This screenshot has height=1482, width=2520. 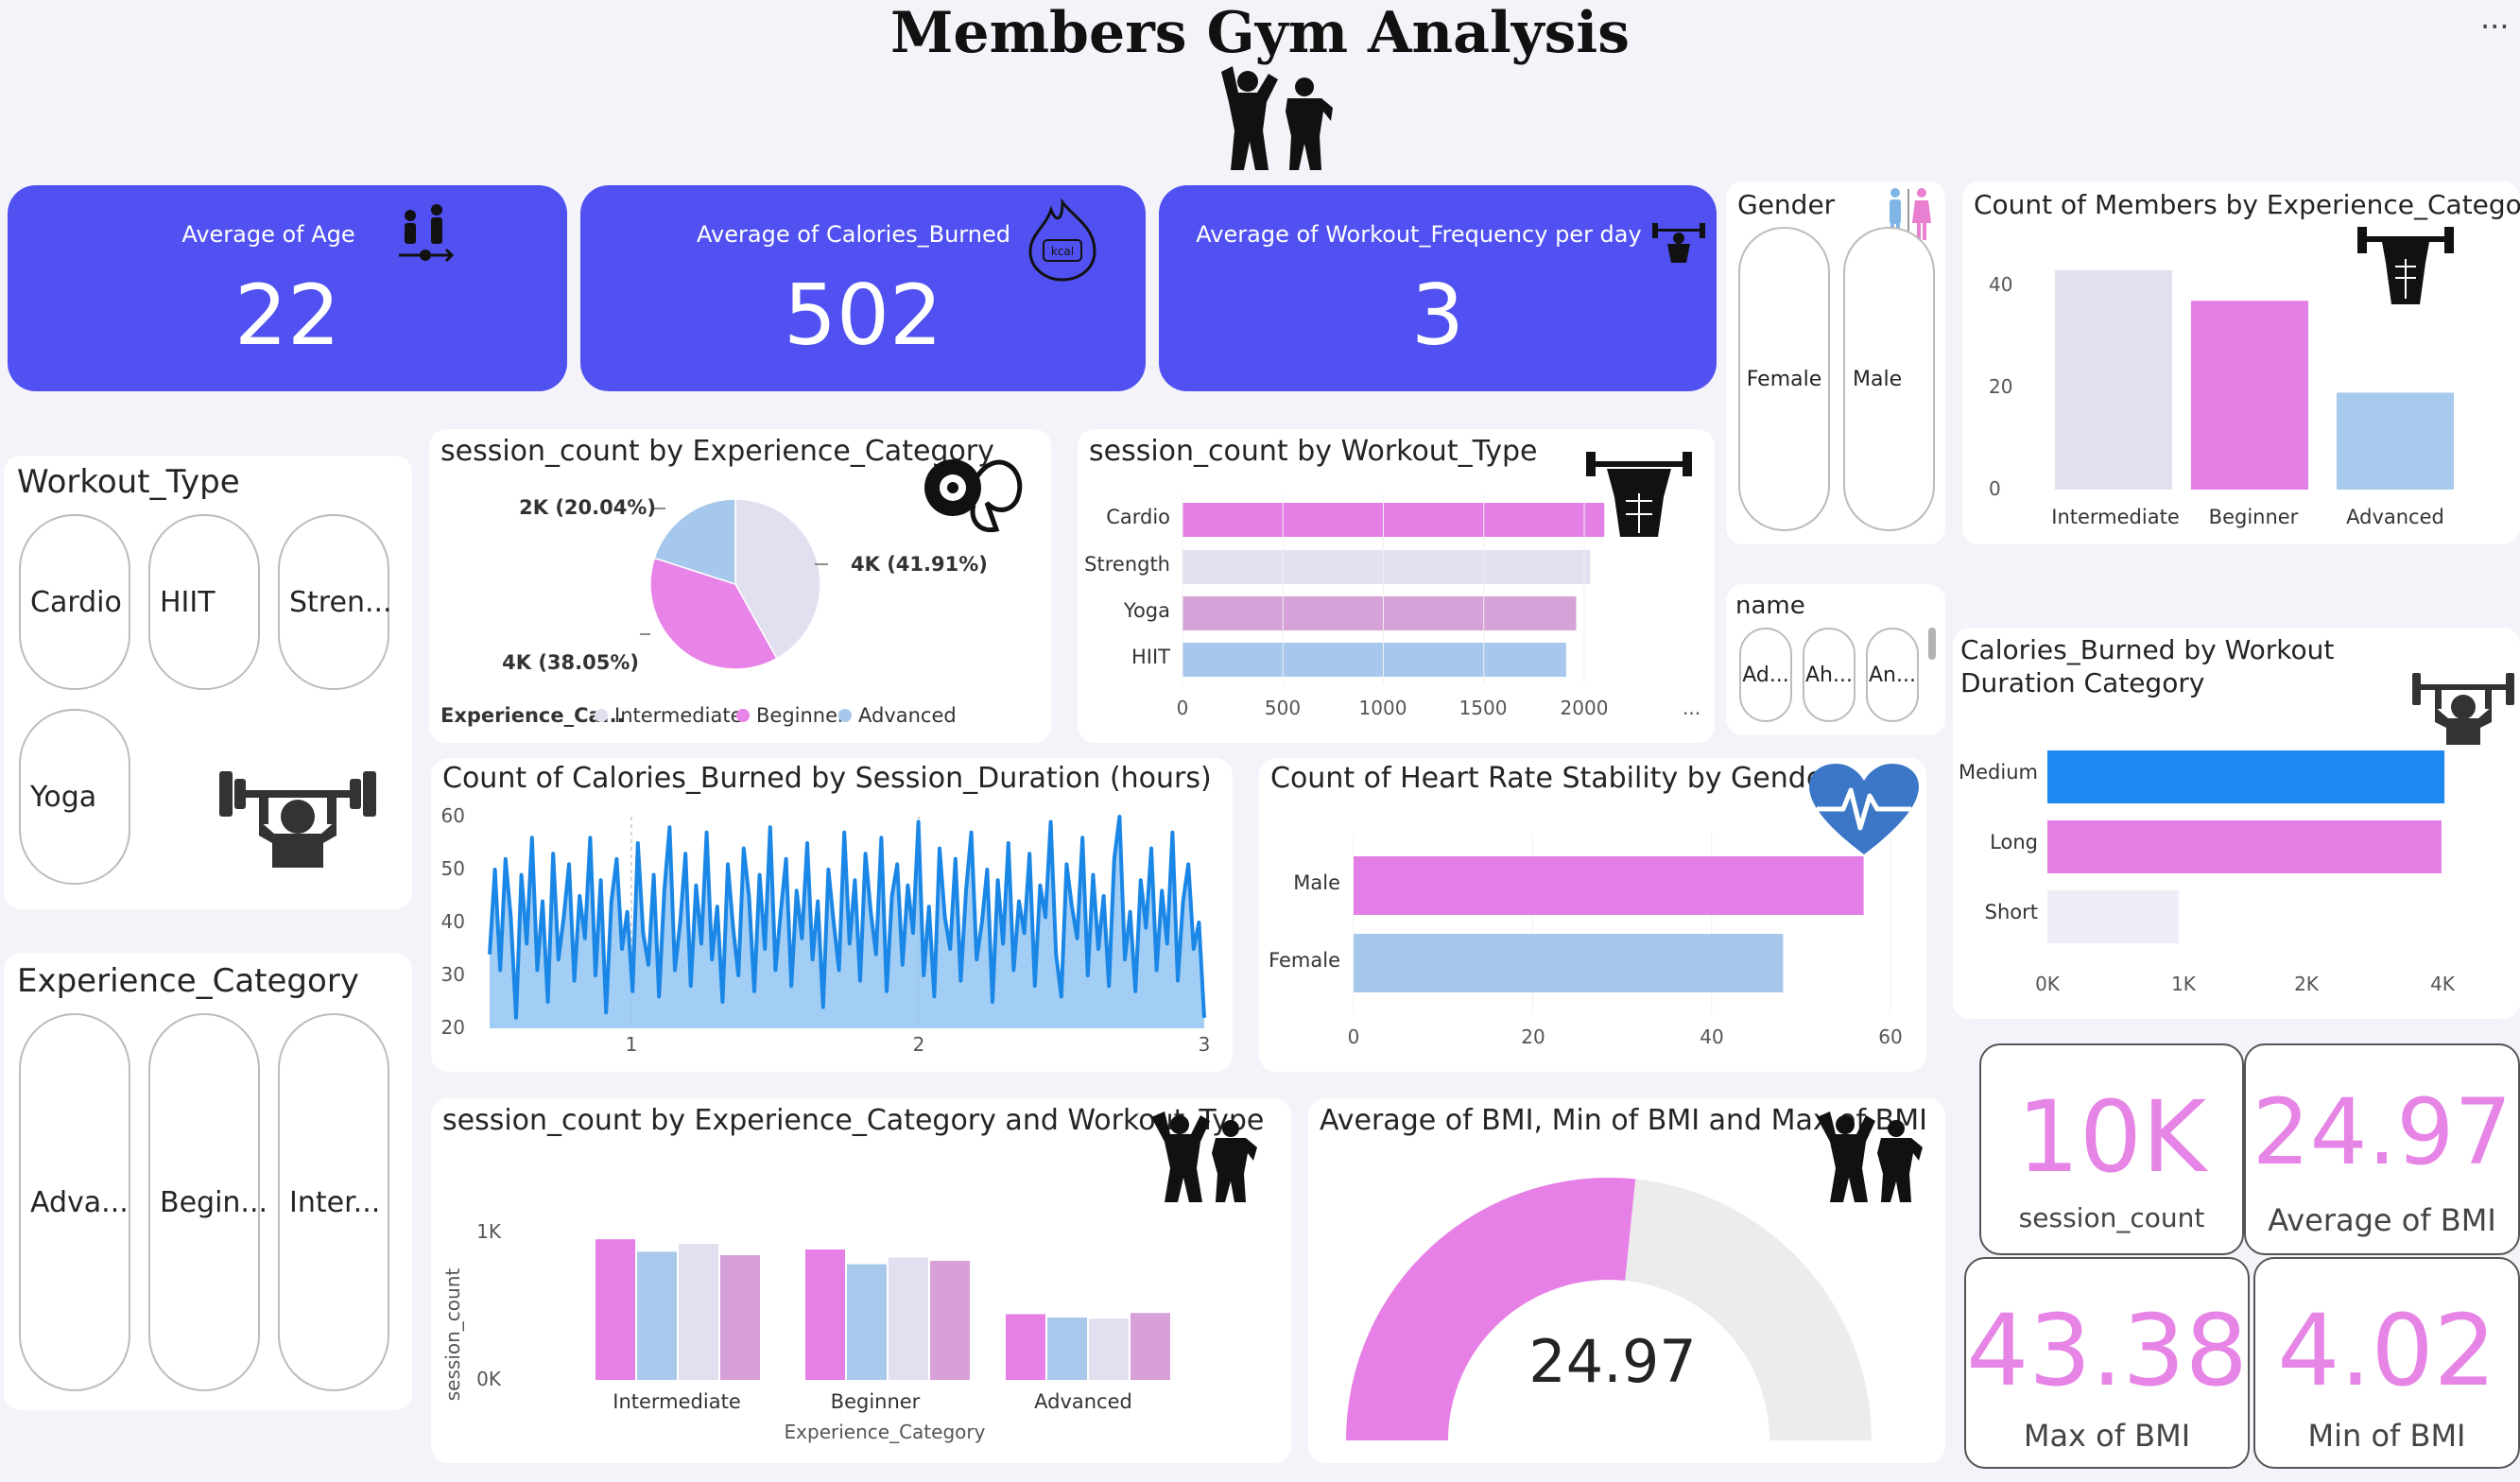 I want to click on kpi-average-workout-frequency: Average of Workout_Frequency per day 3, so click(x=1438, y=288).